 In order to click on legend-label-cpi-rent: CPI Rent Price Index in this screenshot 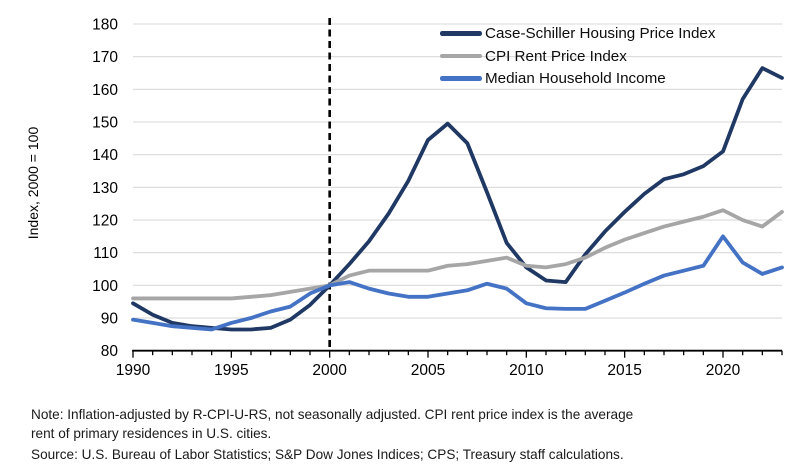, I will do `click(556, 56)`.